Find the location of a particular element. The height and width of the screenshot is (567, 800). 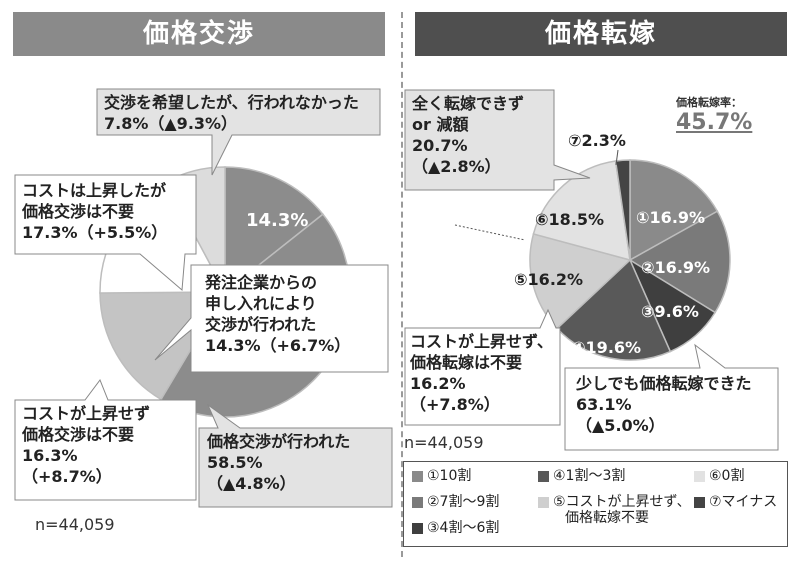

callout-unneeded-flat: コストが上昇せず 価格交渉は不要 16.3% （+8.7%） is located at coordinates (86, 445).